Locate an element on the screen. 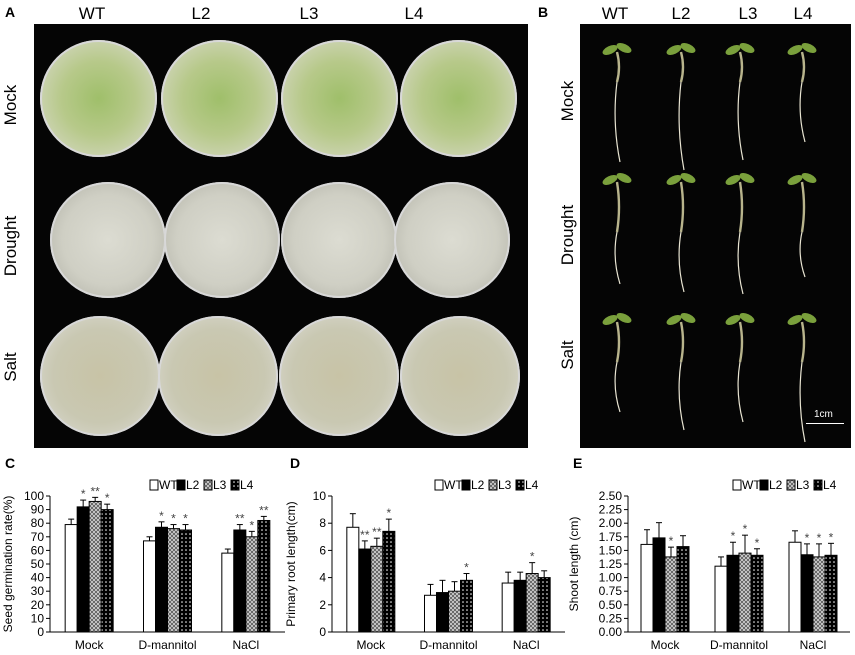 Image resolution: width=855 pixels, height=655 pixels. y-tick-label: 40 is located at coordinates (38, 578).